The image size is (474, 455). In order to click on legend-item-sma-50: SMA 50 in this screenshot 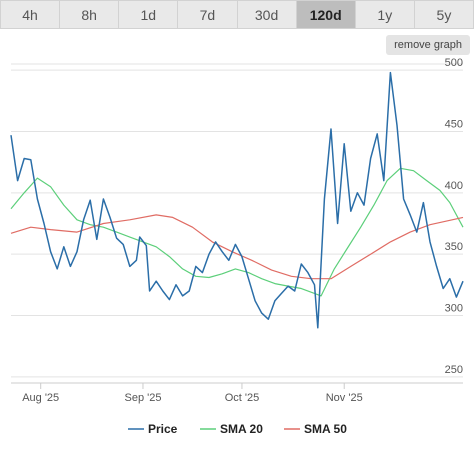, I will do `click(315, 429)`.